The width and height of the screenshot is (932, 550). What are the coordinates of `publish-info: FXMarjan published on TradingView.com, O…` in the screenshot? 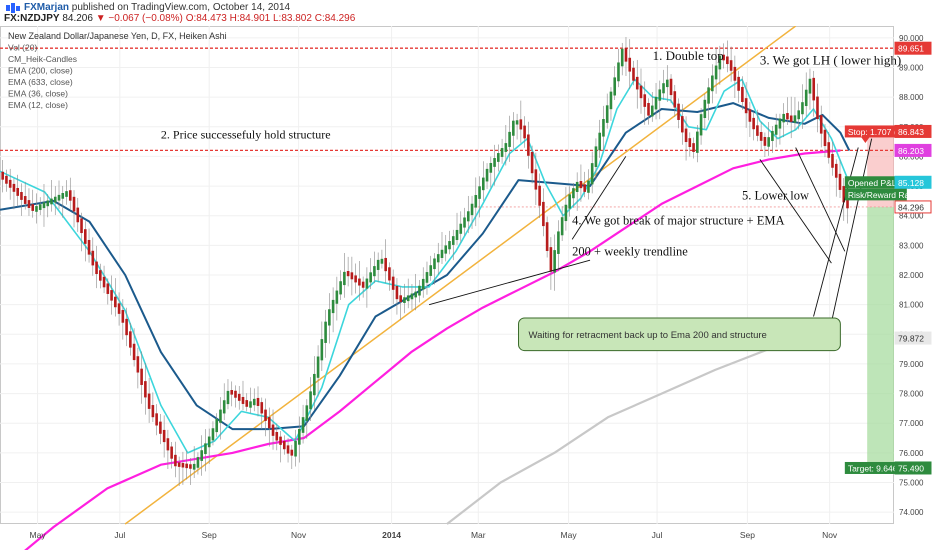 It's located at (157, 7).